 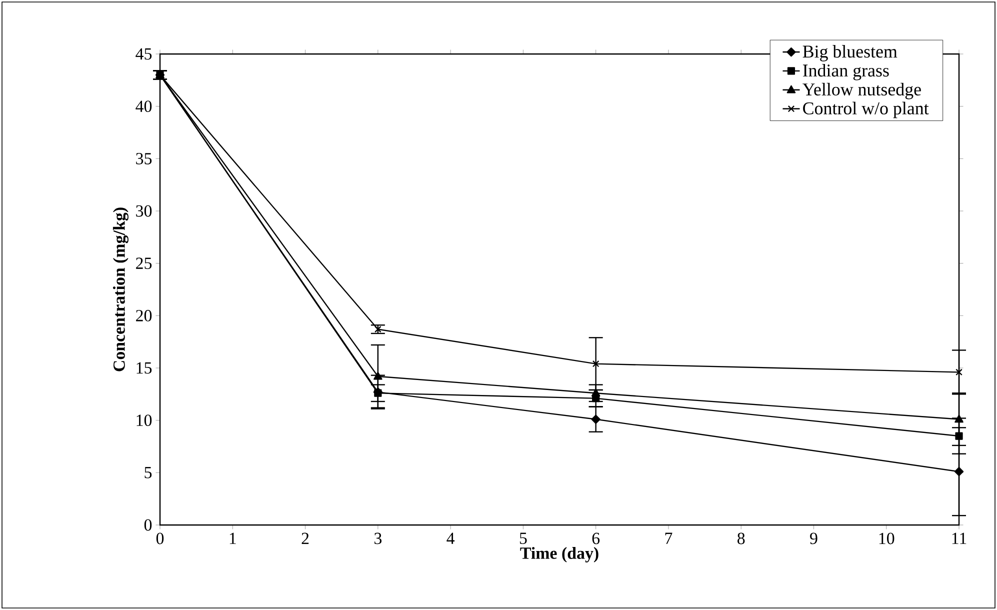 What do you see at coordinates (559, 554) in the screenshot?
I see `x-axis-title: Time (day)` at bounding box center [559, 554].